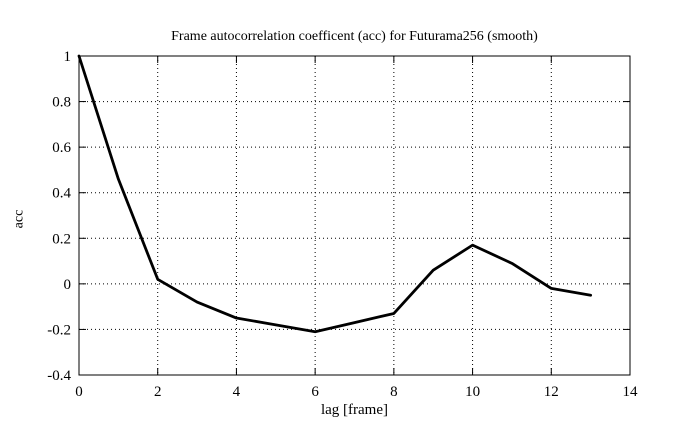  What do you see at coordinates (354, 410) in the screenshot?
I see `x-axis-label: lag [frame]` at bounding box center [354, 410].